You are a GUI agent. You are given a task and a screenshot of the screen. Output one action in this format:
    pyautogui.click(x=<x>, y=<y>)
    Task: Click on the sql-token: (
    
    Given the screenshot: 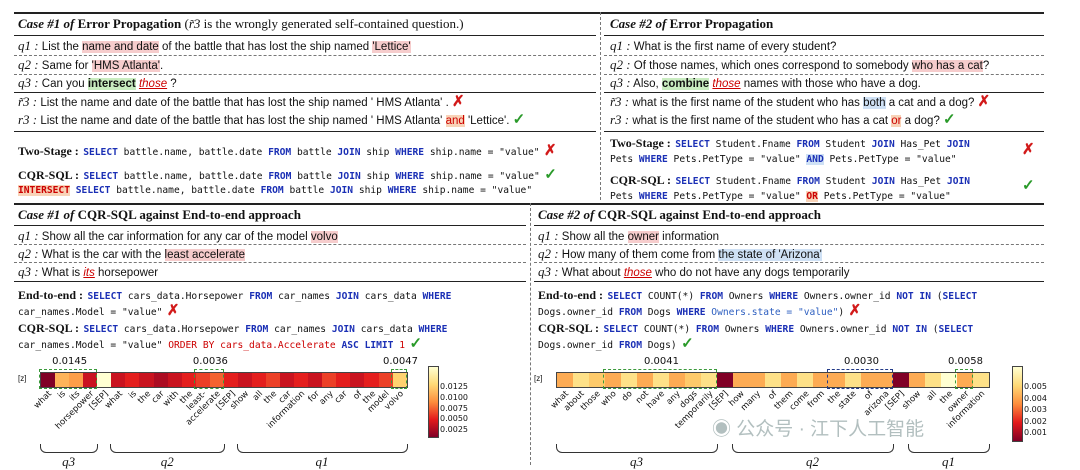 What is the action you would take?
    pyautogui.click(x=932, y=329)
    